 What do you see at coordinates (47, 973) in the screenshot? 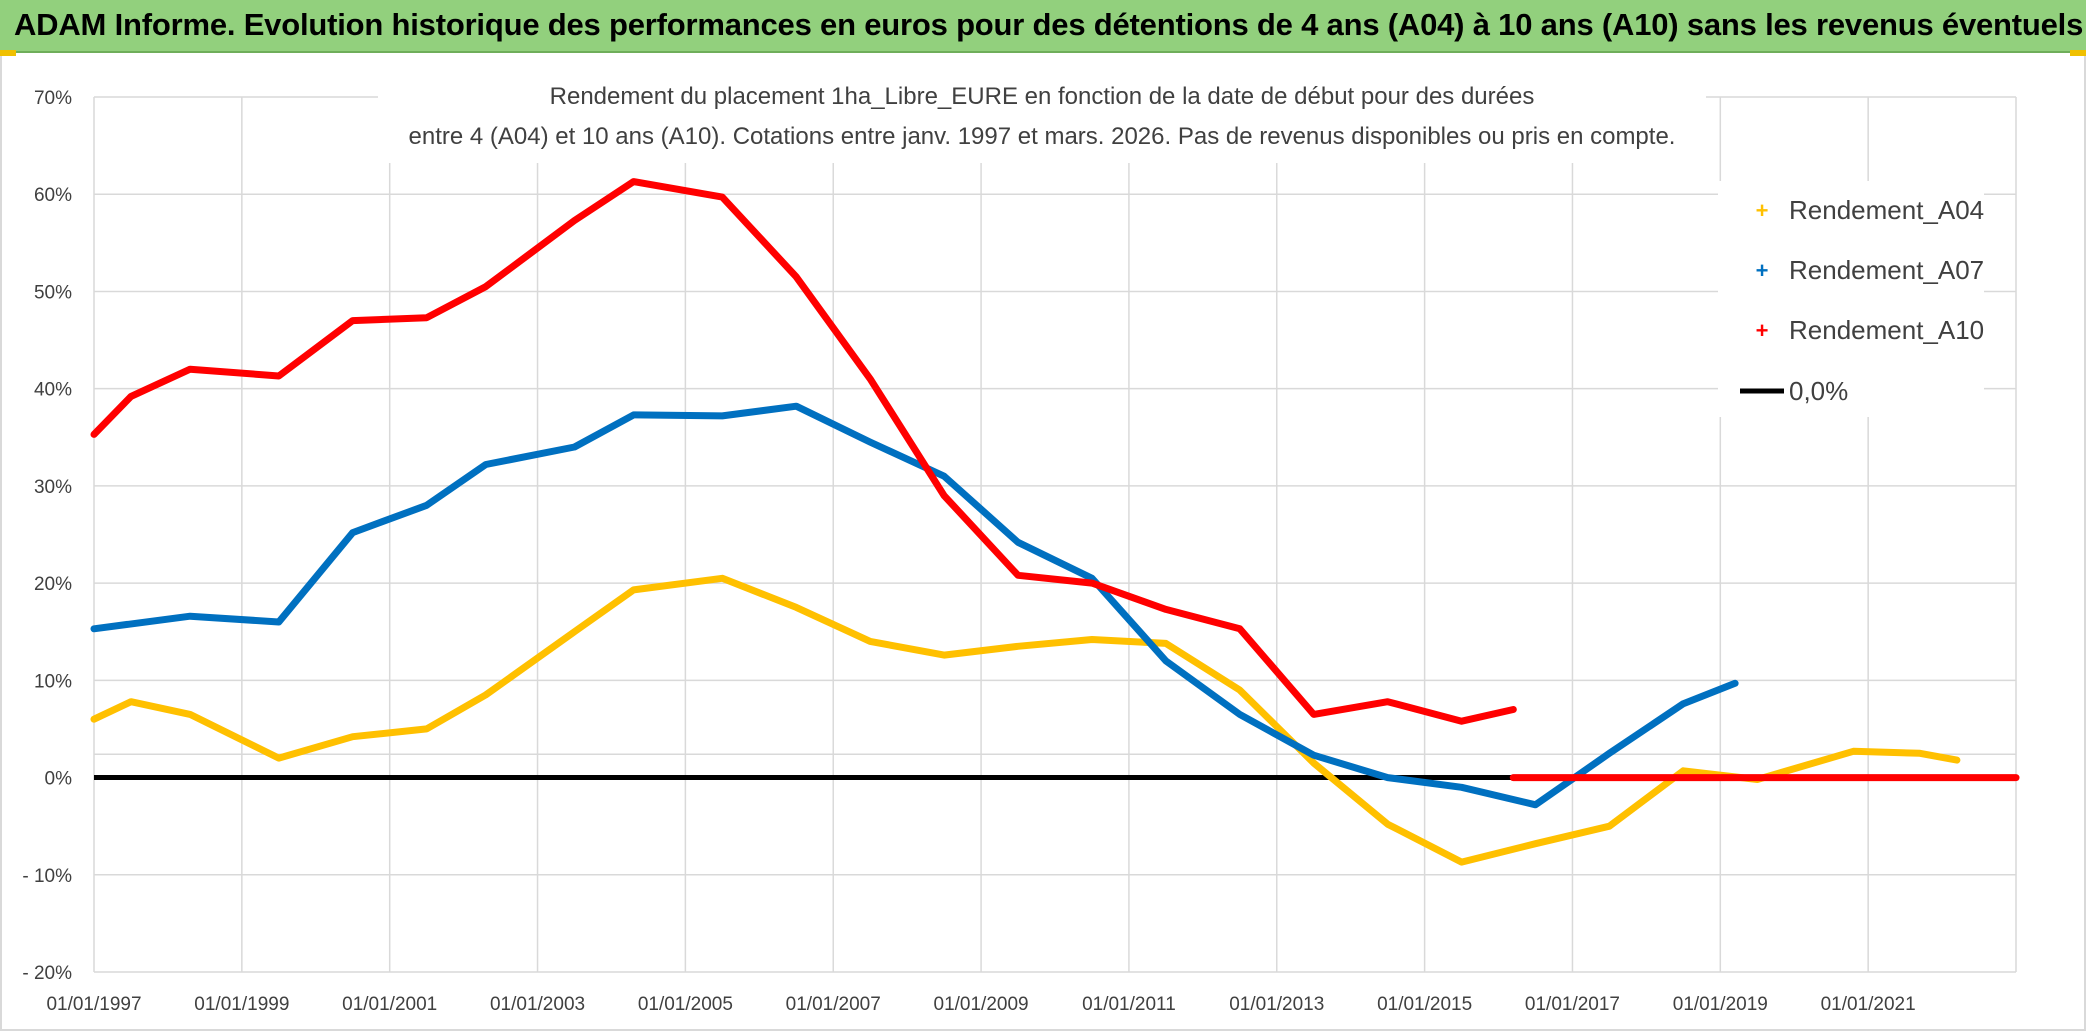
I see `y-tick-label: - 20%` at bounding box center [47, 973].